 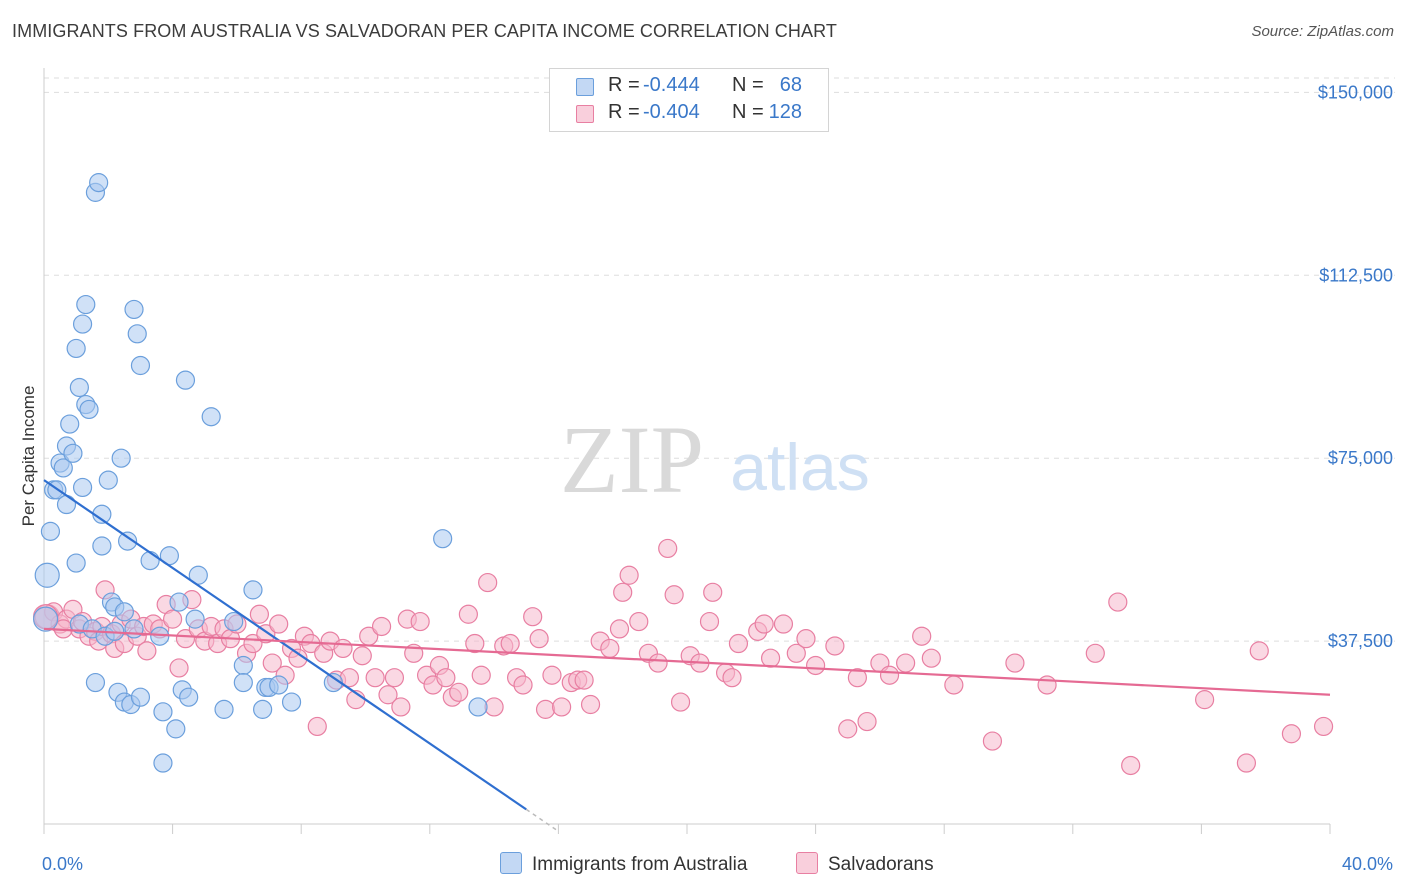 What do you see at coordinates (511, 863) in the screenshot?
I see `bottom-legend-swatch-blue` at bounding box center [511, 863].